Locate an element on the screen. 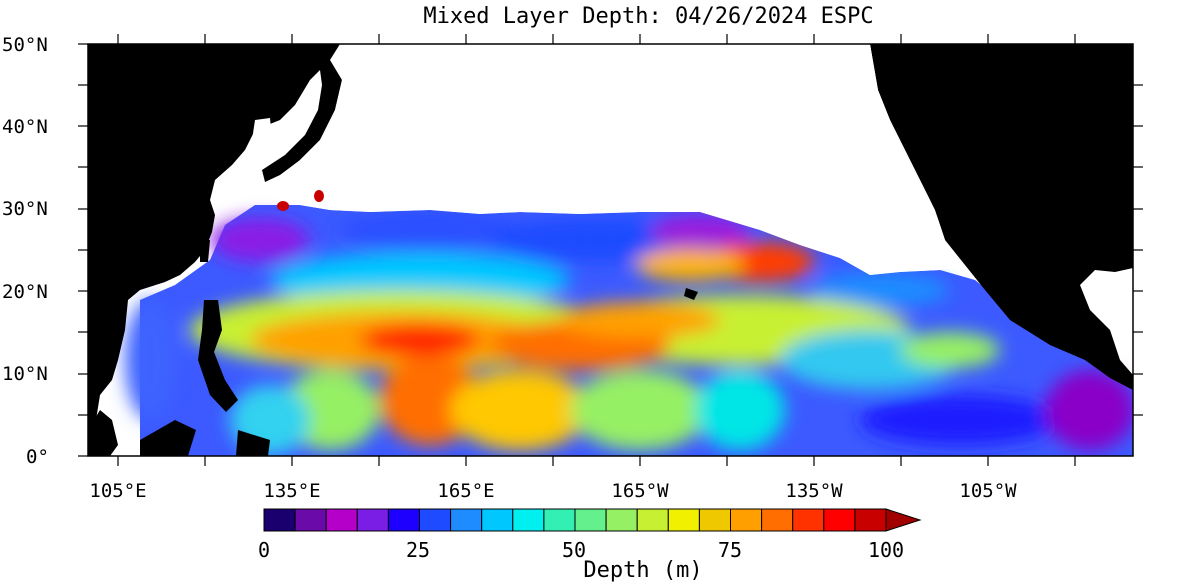 The width and height of the screenshot is (1177, 588). land-asia is located at coordinates (214, 237).